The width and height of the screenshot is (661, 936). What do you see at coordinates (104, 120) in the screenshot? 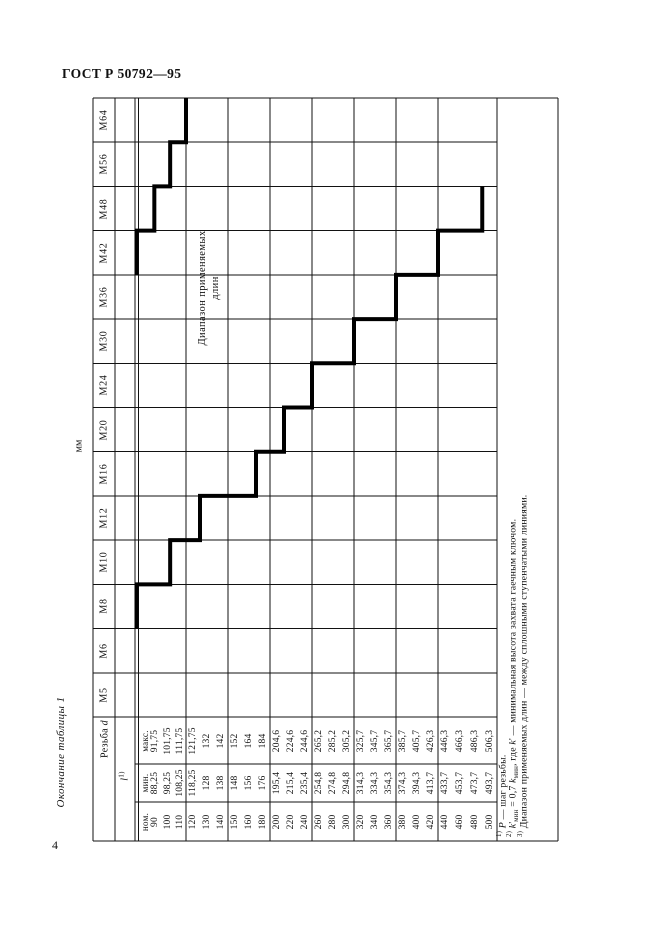
I see `thread-size-label: М64` at bounding box center [104, 120].